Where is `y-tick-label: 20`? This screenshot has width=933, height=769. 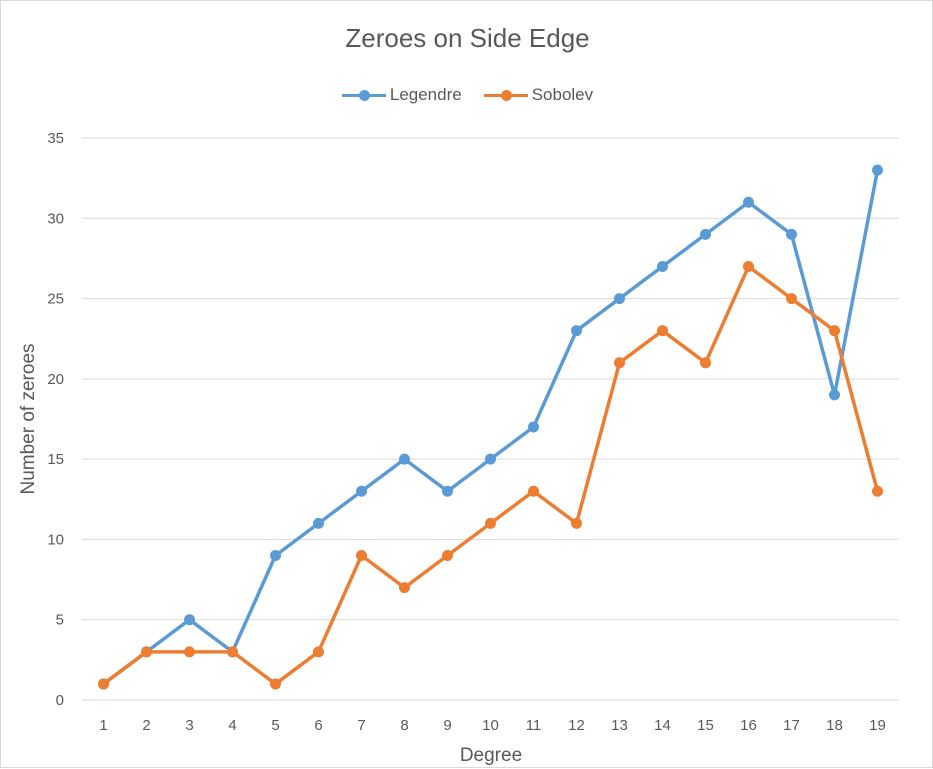
y-tick-label: 20 is located at coordinates (55, 379).